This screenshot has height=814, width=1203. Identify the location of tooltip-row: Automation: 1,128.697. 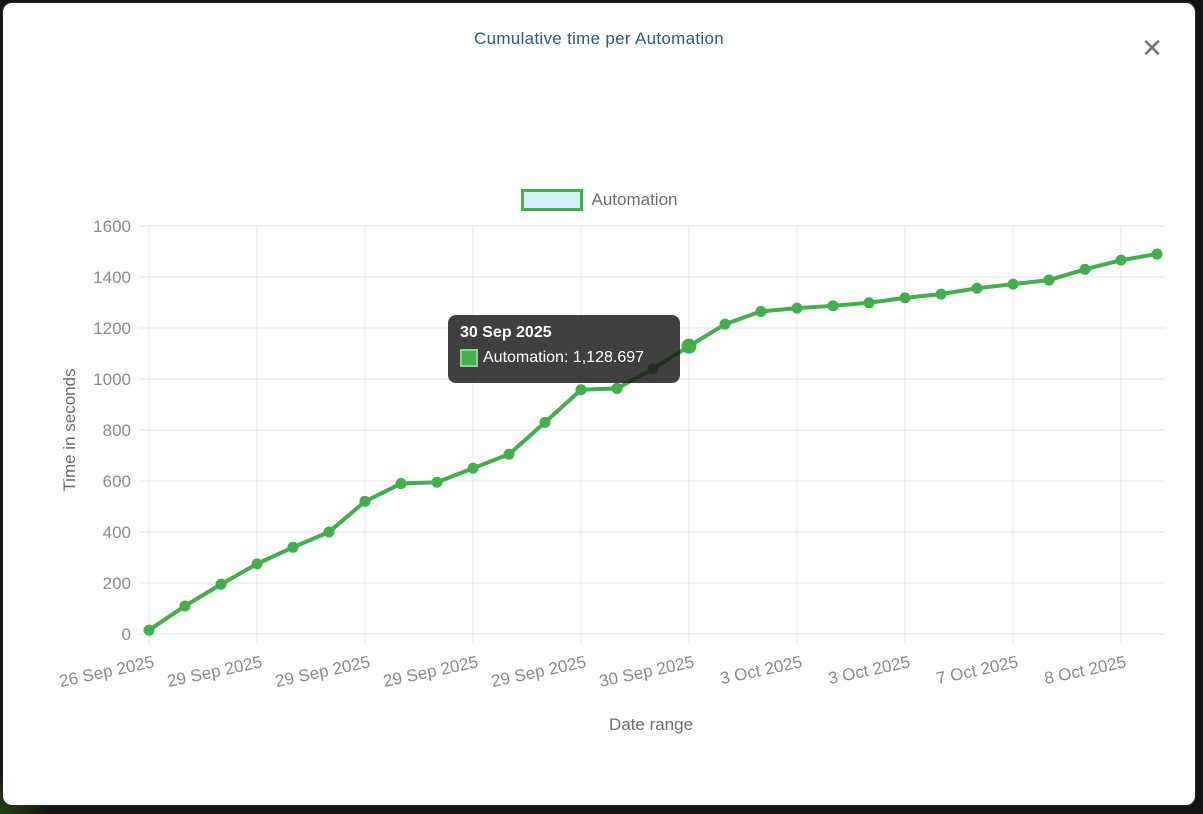
(564, 358).